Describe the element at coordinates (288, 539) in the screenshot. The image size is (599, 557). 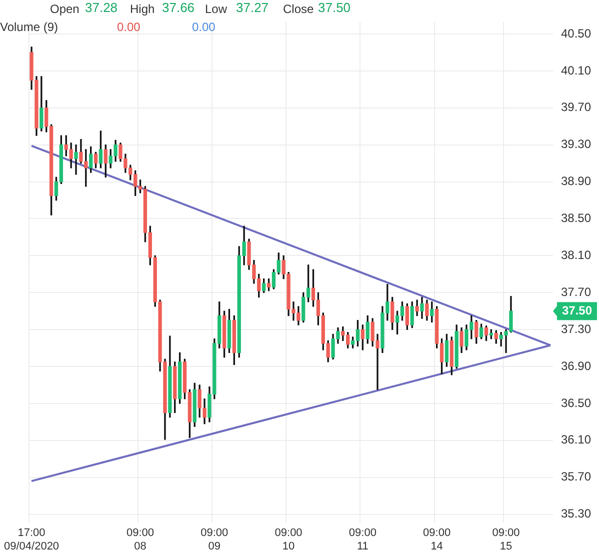
I see `x-tick-label: 09:00 10` at that location.